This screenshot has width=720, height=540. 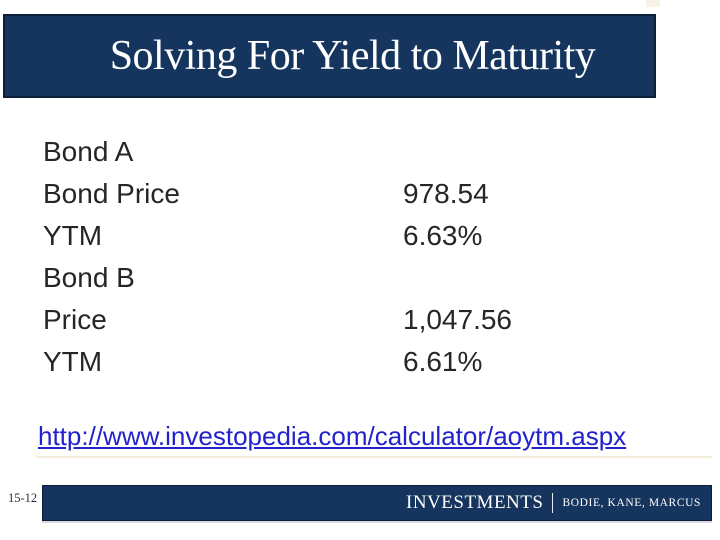 What do you see at coordinates (352, 56) in the screenshot?
I see `slide-title: Solving For Yield to Maturity` at bounding box center [352, 56].